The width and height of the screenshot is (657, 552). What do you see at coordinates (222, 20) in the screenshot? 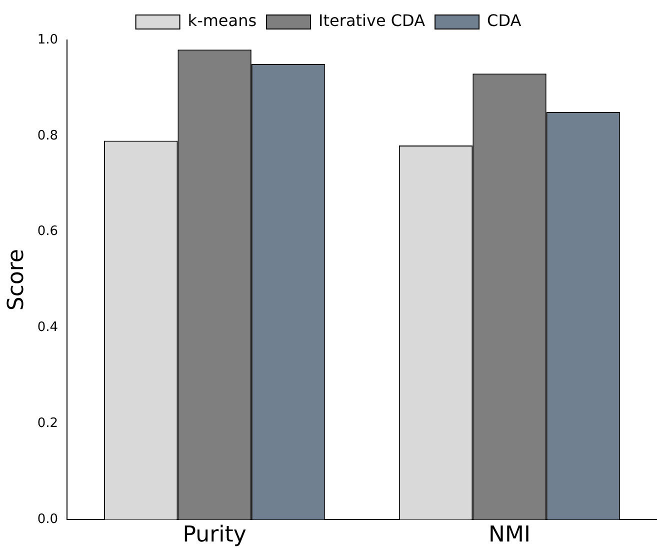
I see `legend-label: k-means` at bounding box center [222, 20].